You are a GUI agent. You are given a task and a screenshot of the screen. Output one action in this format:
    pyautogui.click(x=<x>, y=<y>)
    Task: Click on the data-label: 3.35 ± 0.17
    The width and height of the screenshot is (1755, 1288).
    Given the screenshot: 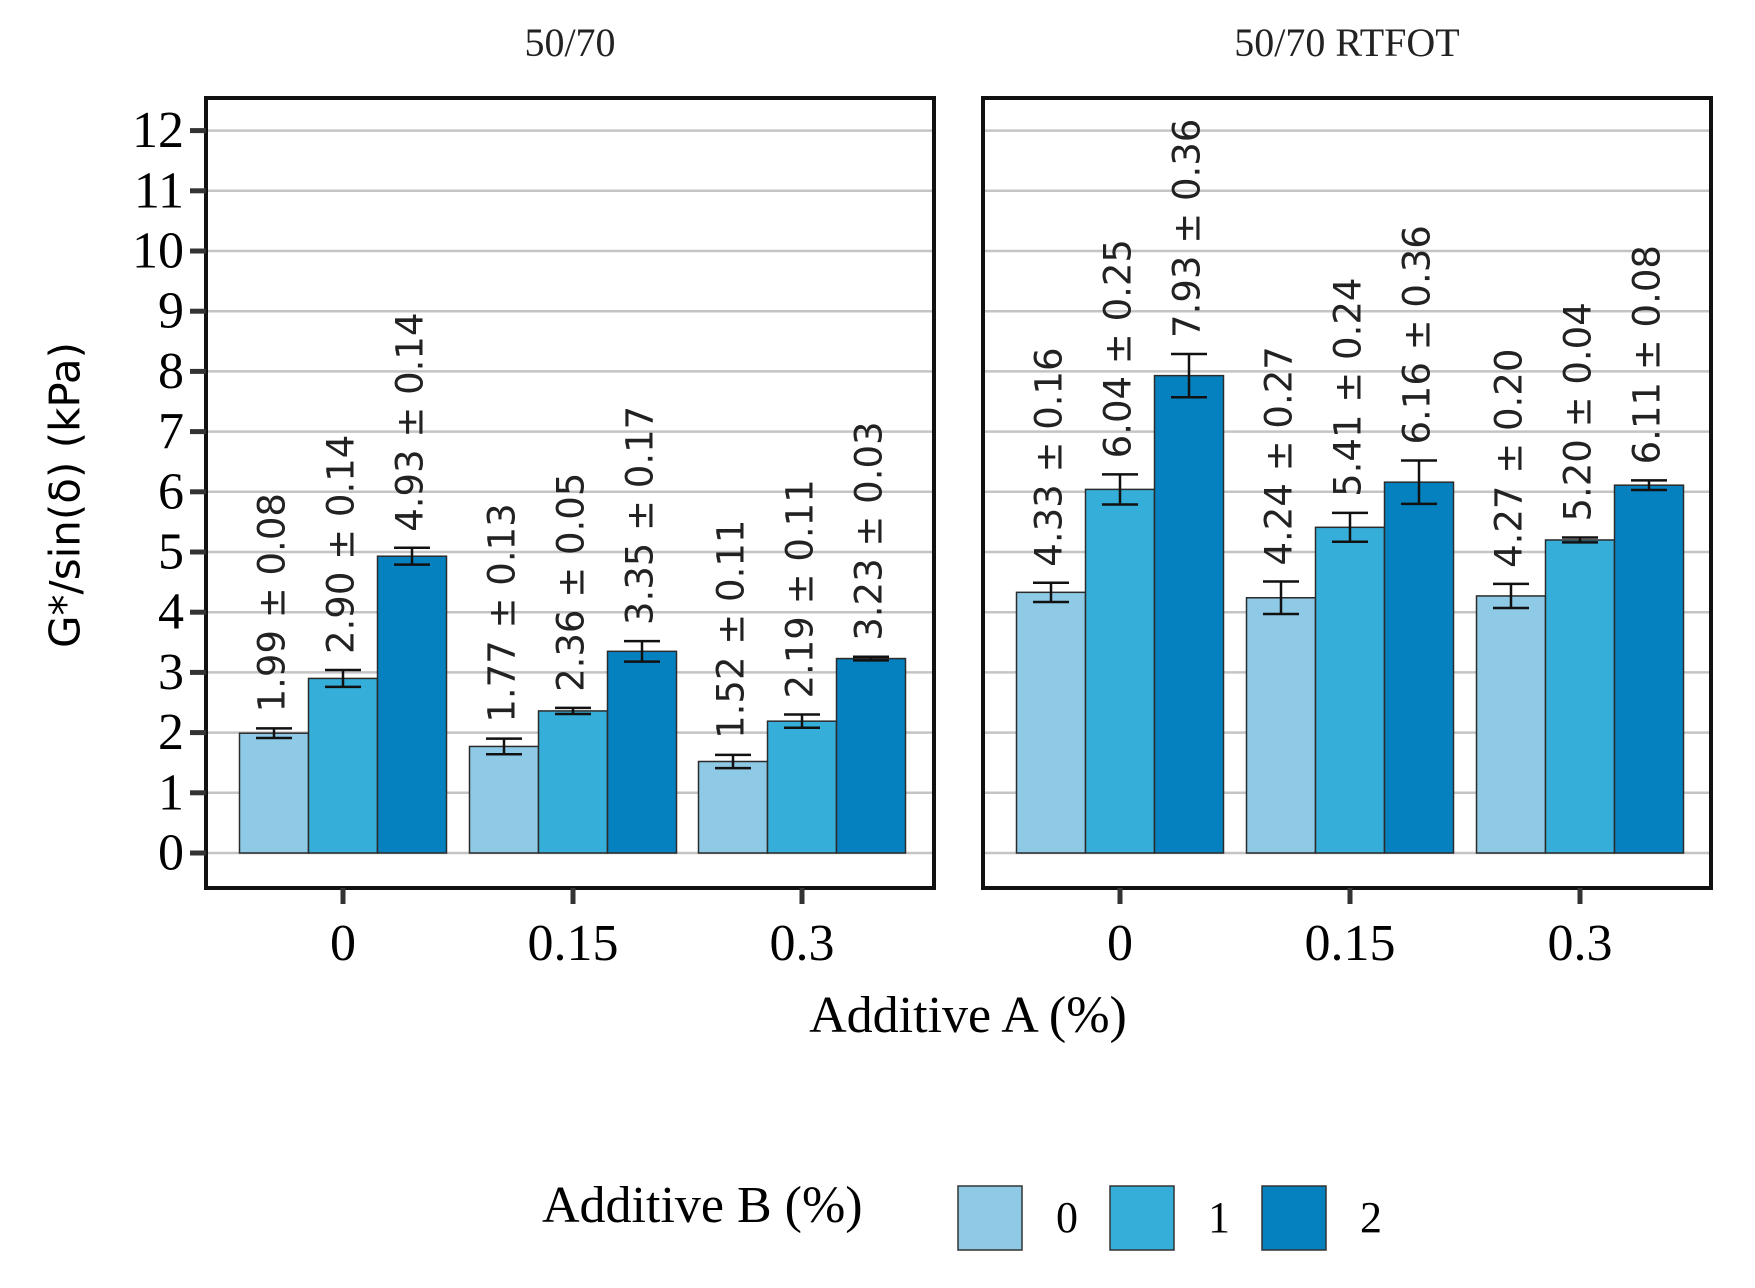 What is the action you would take?
    pyautogui.click(x=640, y=515)
    